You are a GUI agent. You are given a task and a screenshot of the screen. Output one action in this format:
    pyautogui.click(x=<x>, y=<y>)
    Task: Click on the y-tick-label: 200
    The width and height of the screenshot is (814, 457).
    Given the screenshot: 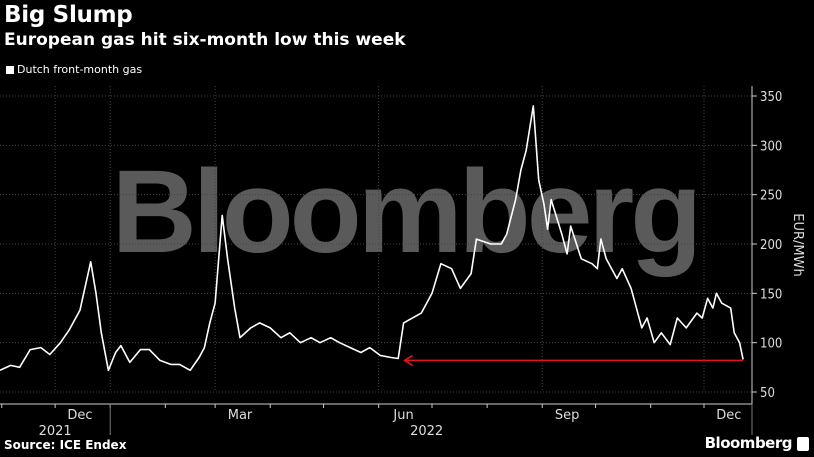 What is the action you would take?
    pyautogui.click(x=771, y=245)
    